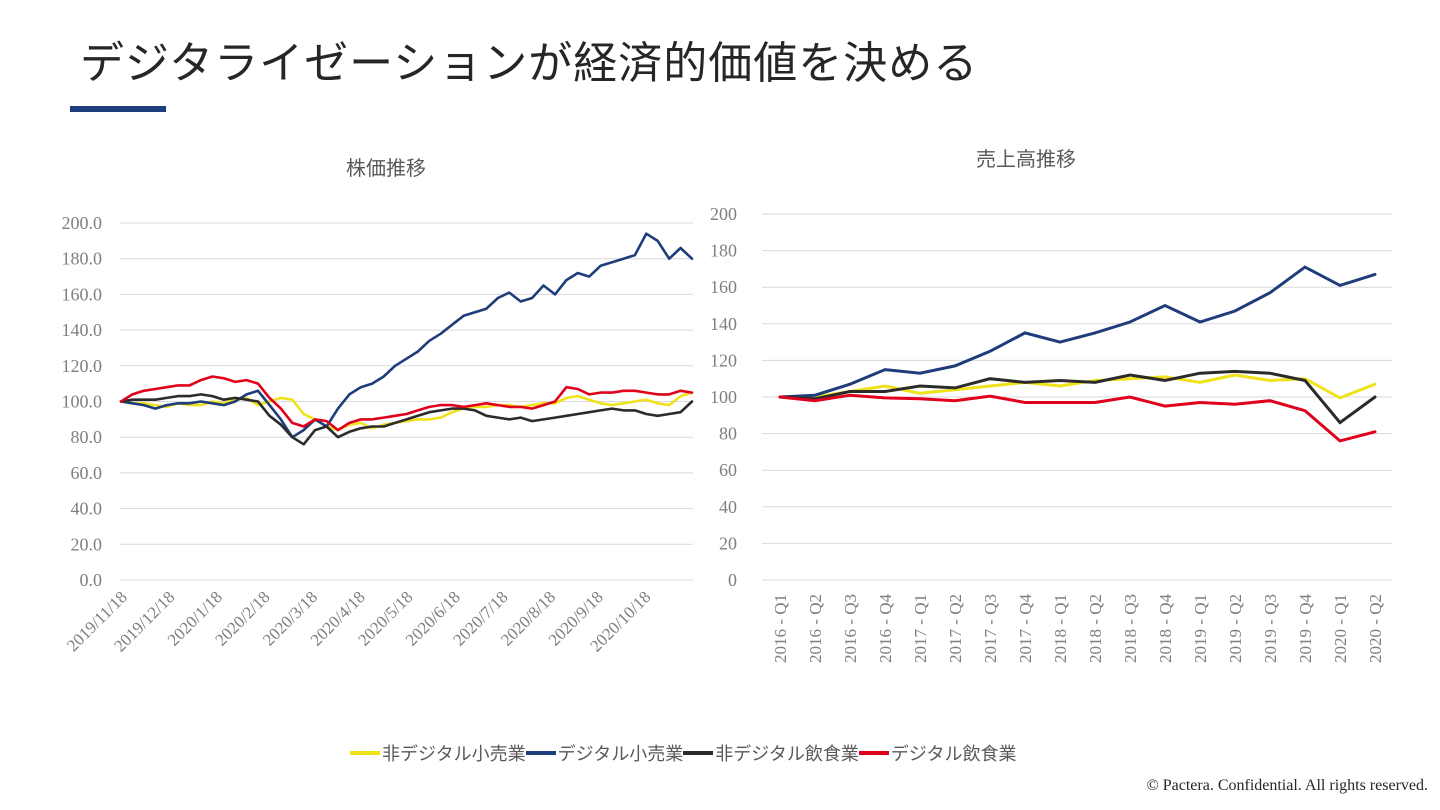 This screenshot has width=1440, height=810. What do you see at coordinates (955, 628) in the screenshot?
I see `sales-x-tick-label: 2017 - Q2` at bounding box center [955, 628].